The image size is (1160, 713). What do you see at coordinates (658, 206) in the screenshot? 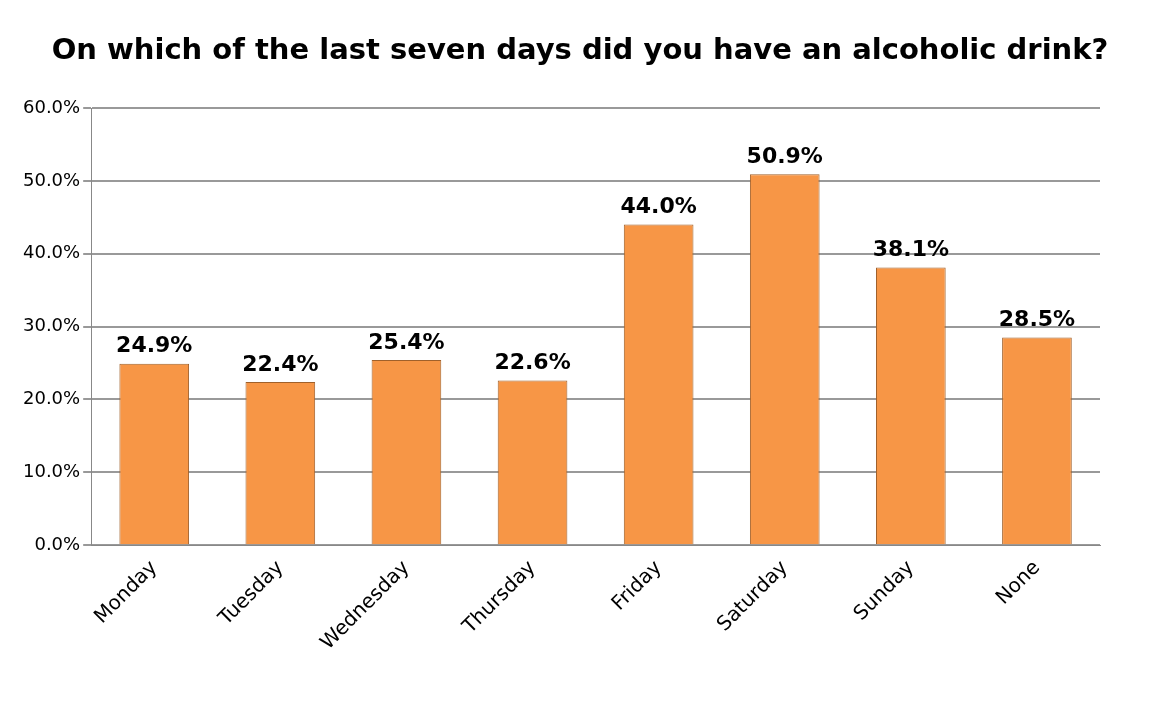
I see `data-label: 44.0%` at bounding box center [658, 206].